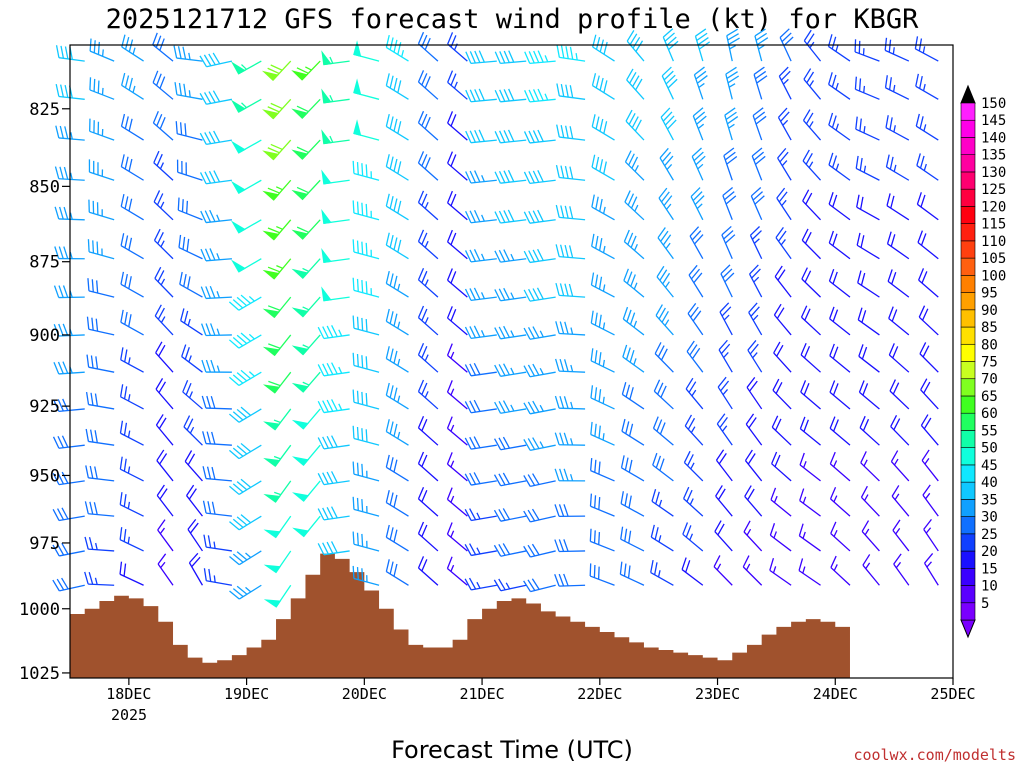  I want to click on colorbar-label: 85, so click(989, 328).